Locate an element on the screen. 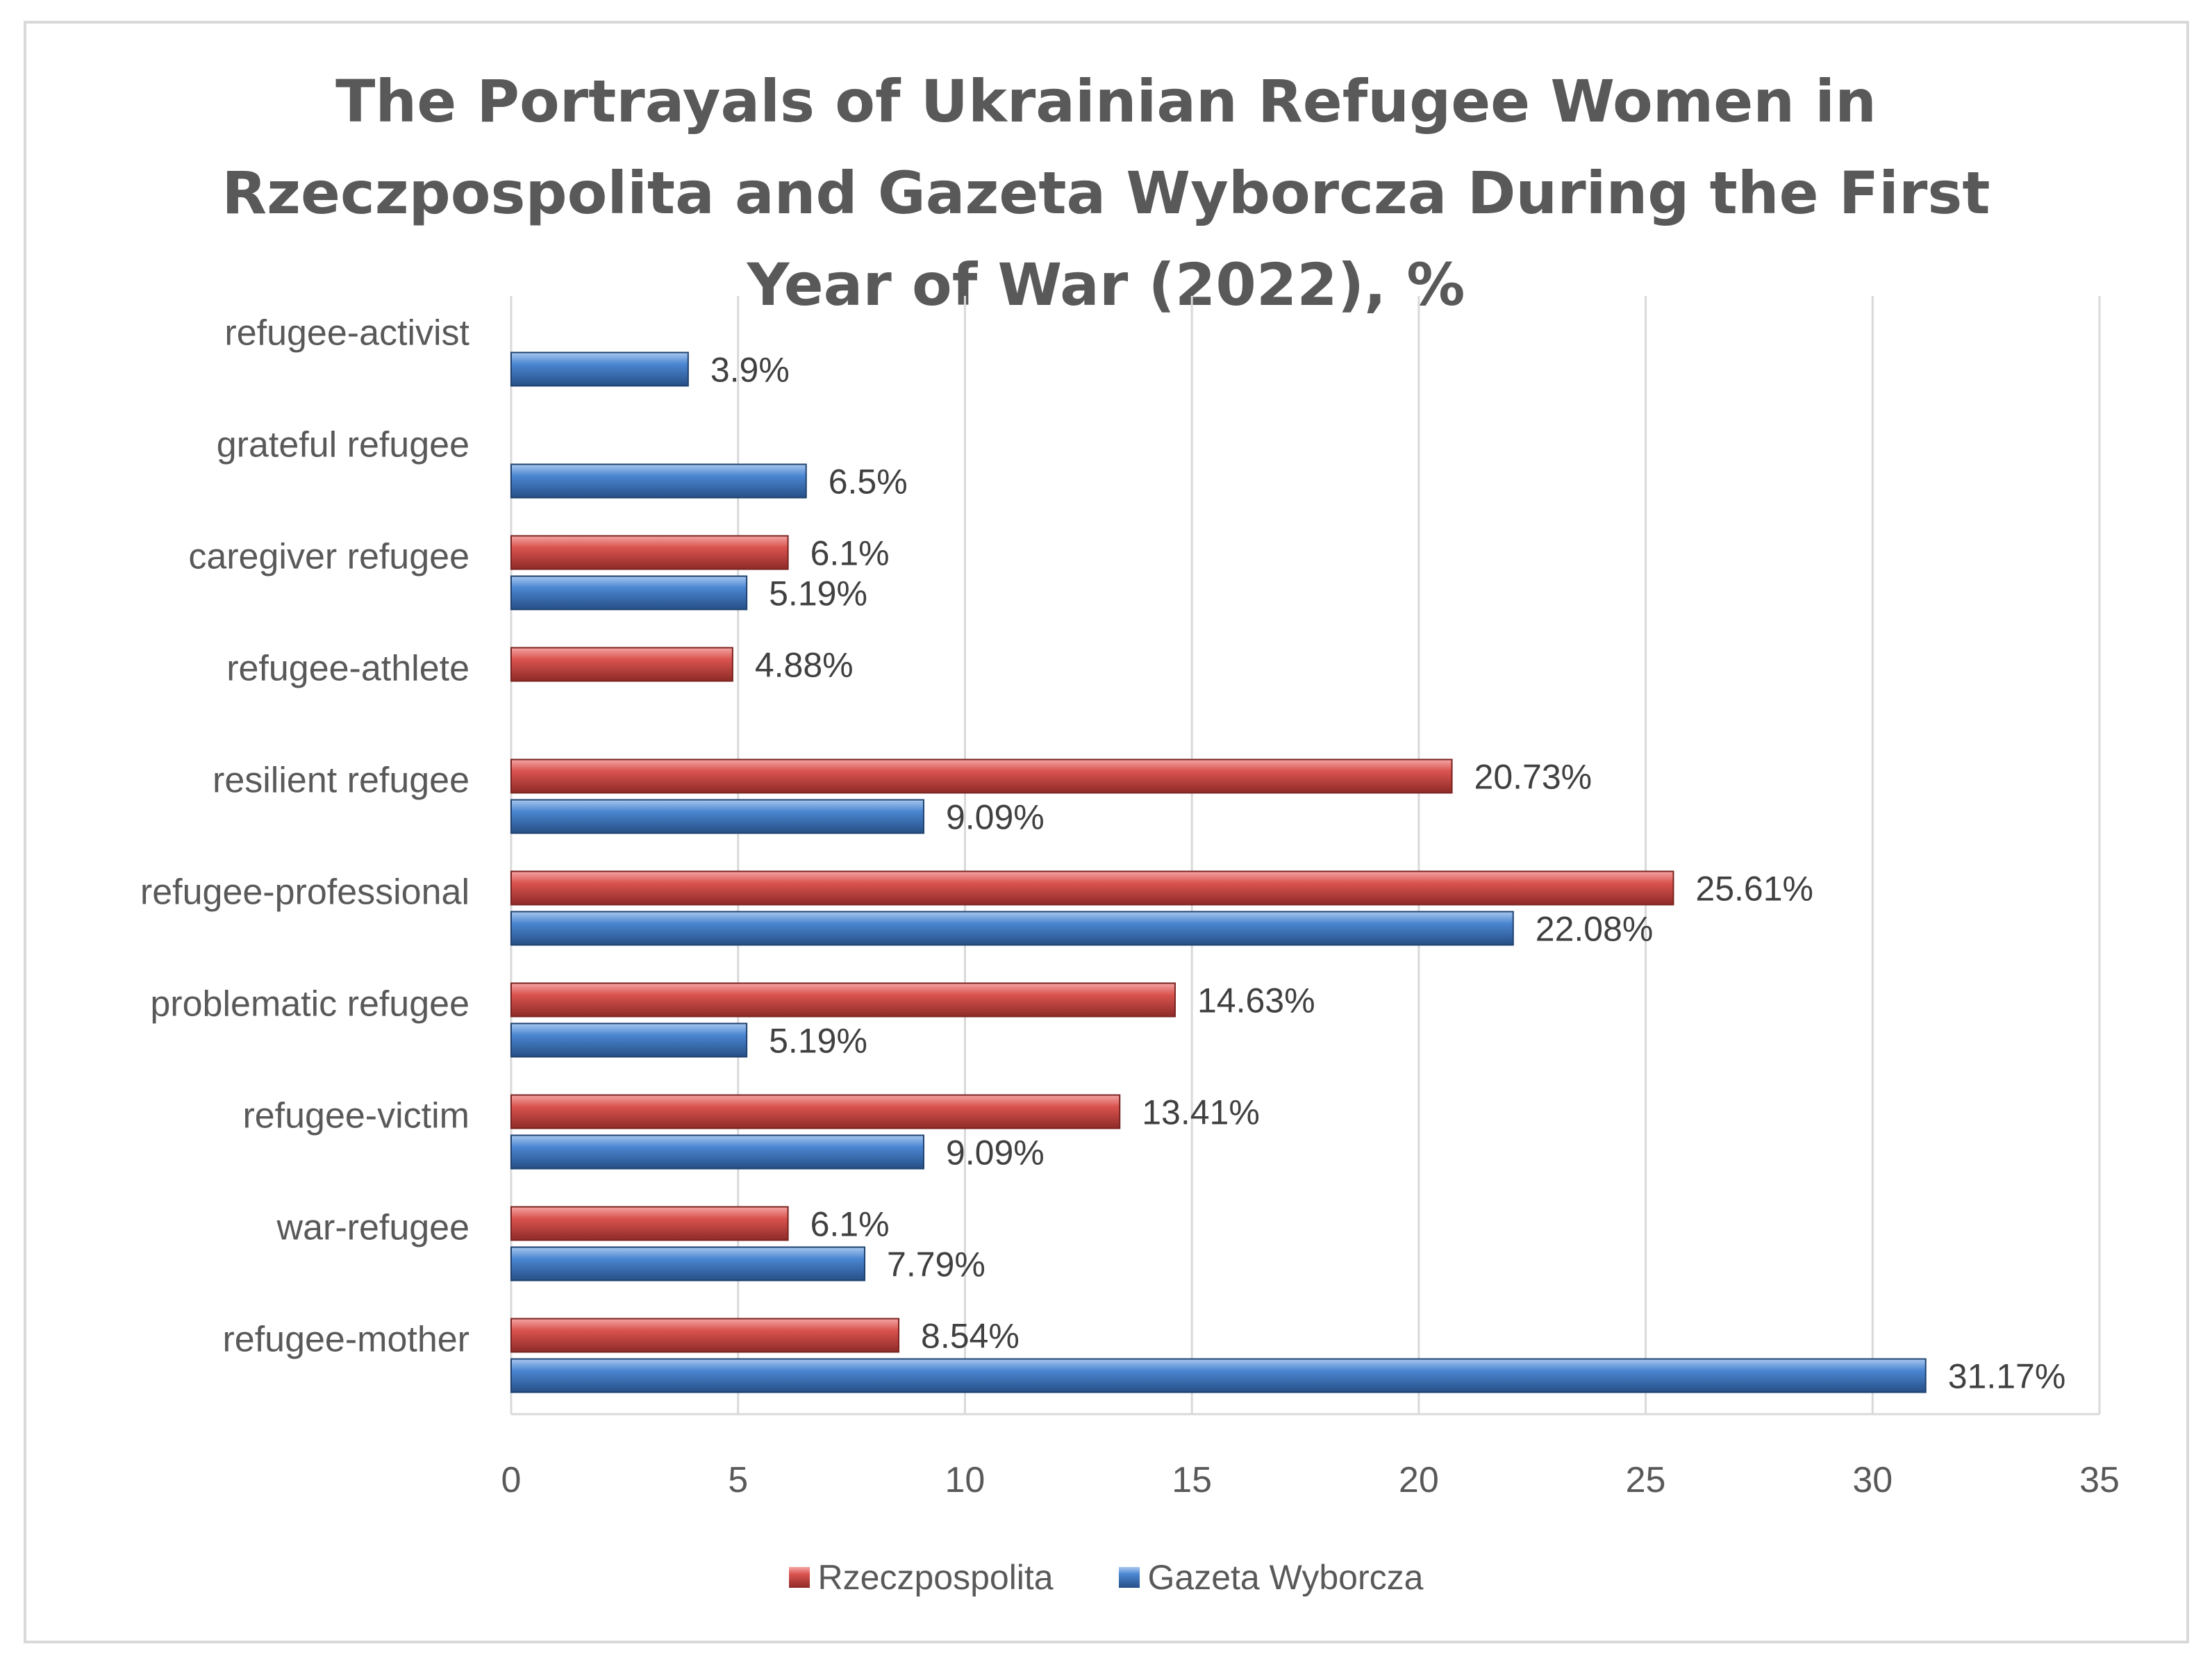 Image resolution: width=2212 pixels, height=1667 pixels. data-label-rzeczpospolita: 20.73% is located at coordinates (1533, 777).